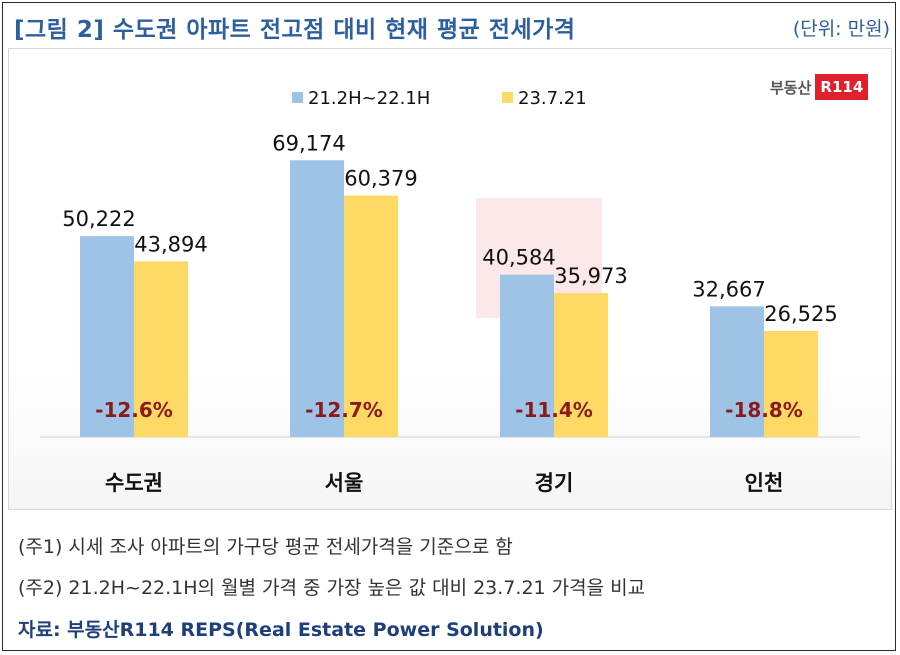  Describe the element at coordinates (842, 87) in the screenshot. I see `logo-box: R114` at that location.